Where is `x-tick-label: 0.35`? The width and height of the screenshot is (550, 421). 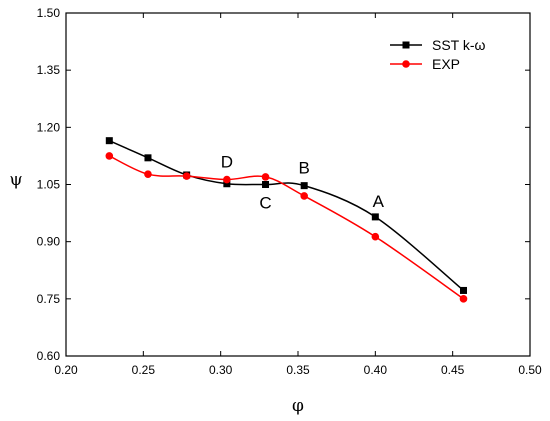
x-tick-label: 0.35 is located at coordinates (298, 370).